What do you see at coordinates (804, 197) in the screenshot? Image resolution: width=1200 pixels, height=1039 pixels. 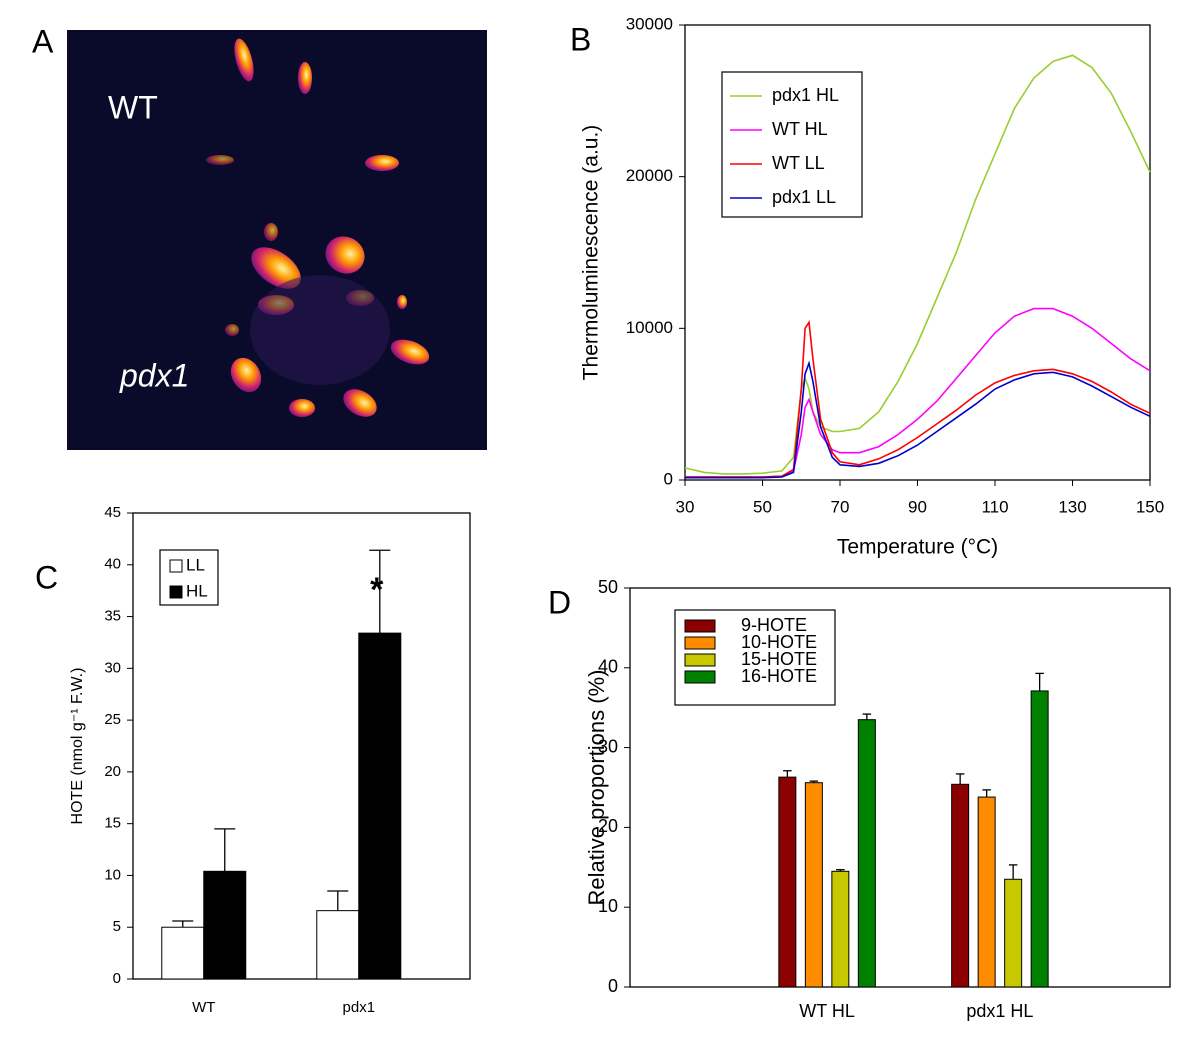 I see `legend-label: pdx1 LL` at bounding box center [804, 197].